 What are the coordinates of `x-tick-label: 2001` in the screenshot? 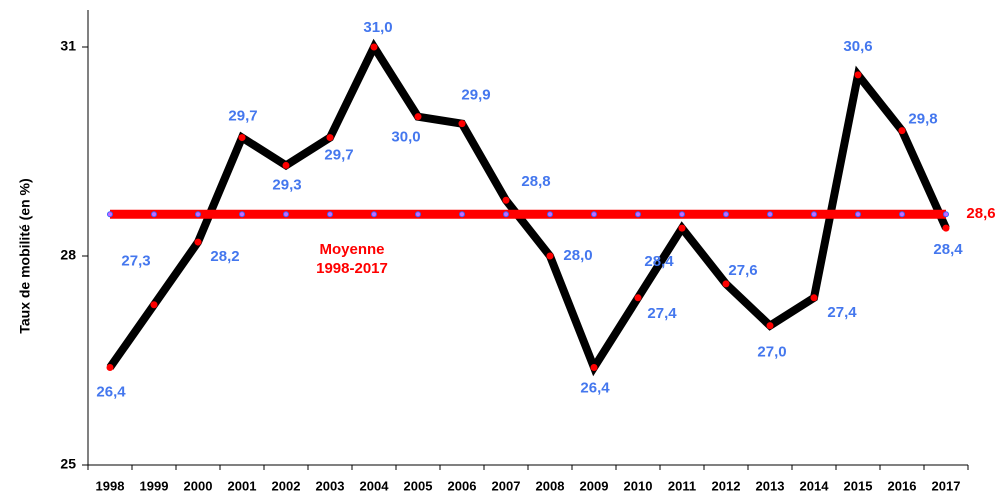 It's located at (242, 485).